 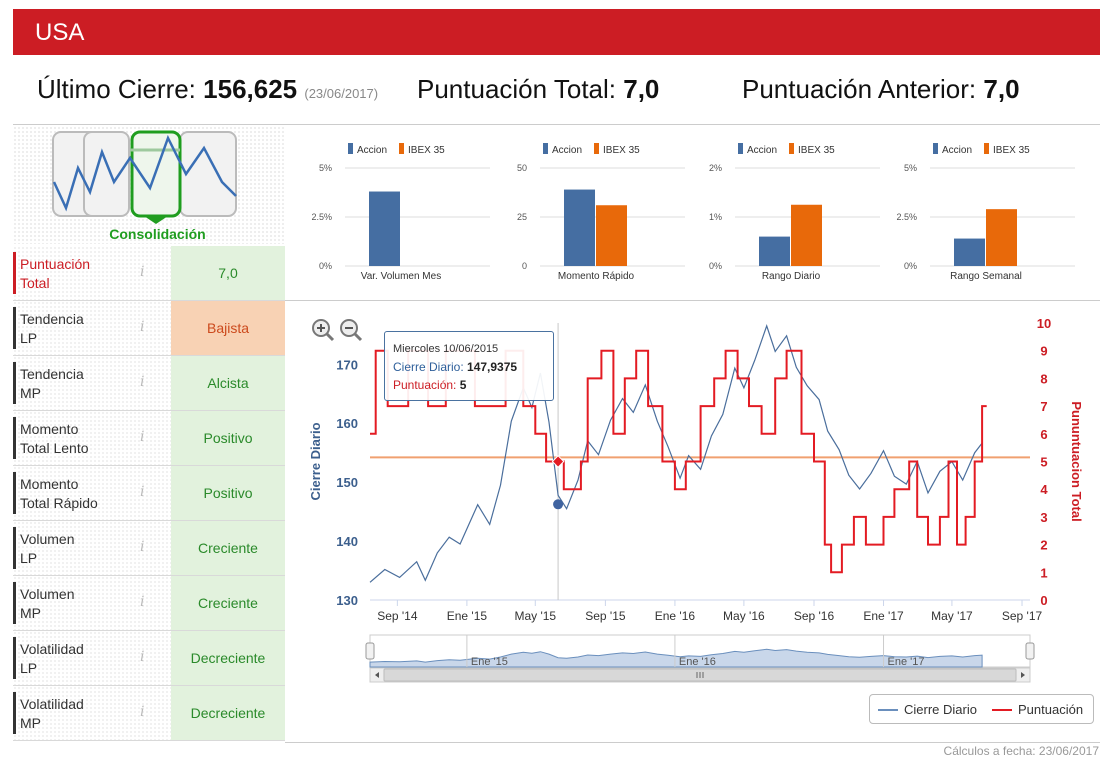 What do you see at coordinates (315, 461) in the screenshot?
I see `y-left-axis-title: Cierre Diario` at bounding box center [315, 461].